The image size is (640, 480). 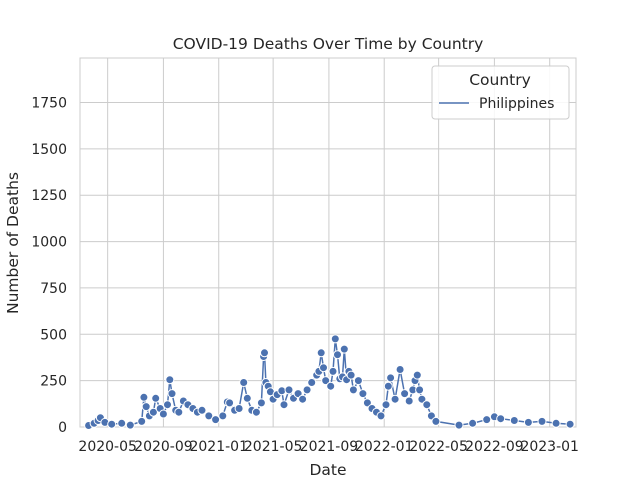 I want to click on x-tick-label: 2023-01, so click(x=549, y=447).